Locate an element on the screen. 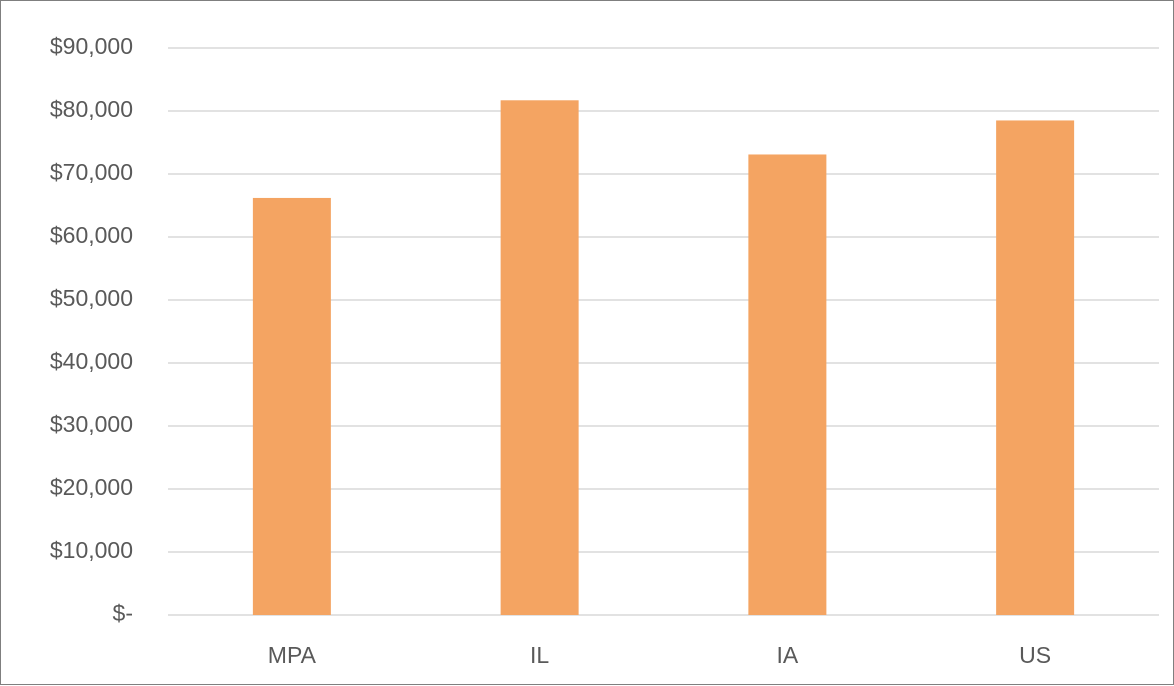 The height and width of the screenshot is (686, 1174). y-tick-label: $60,000 is located at coordinates (91, 235).